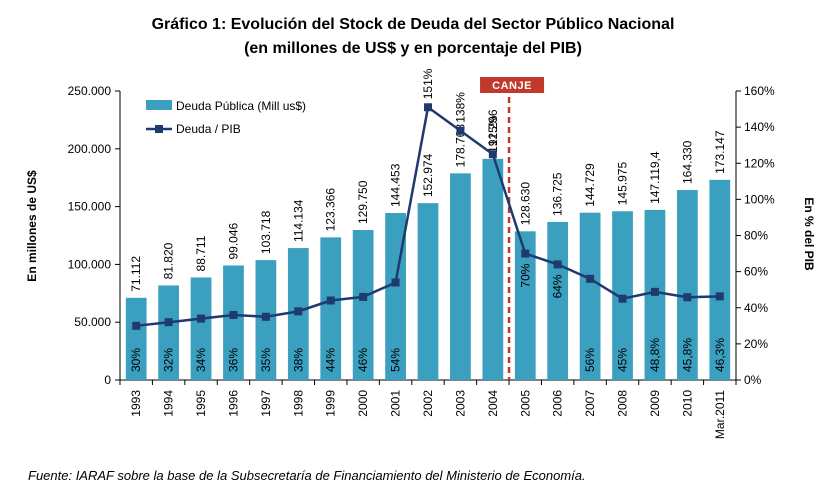 The height and width of the screenshot is (503, 826). Describe the element at coordinates (558, 194) in the screenshot. I see `bar-value-label: 136.725` at that location.